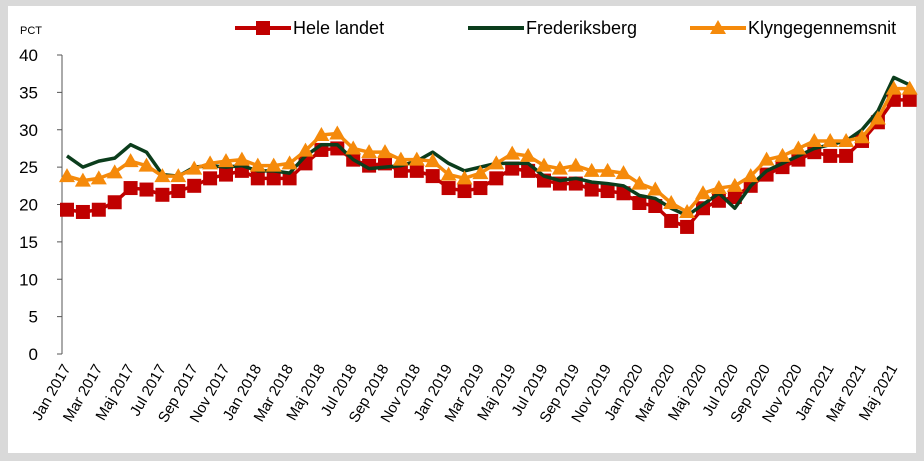  I want to click on legend-label: Frederiksberg, so click(581, 28).